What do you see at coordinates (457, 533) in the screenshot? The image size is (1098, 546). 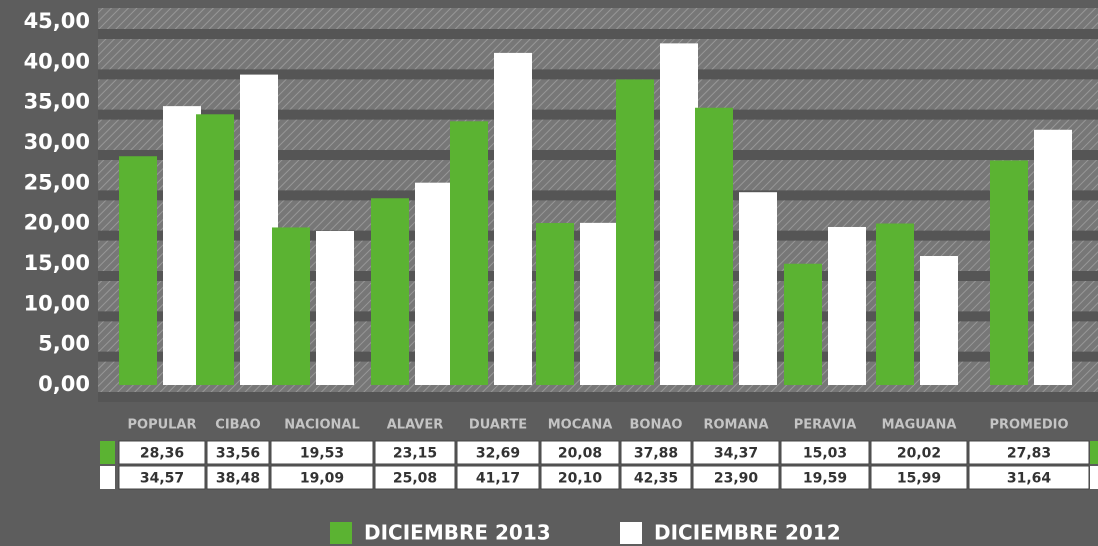 I see `legend-label: DICIEMBRE 2013` at bounding box center [457, 533].